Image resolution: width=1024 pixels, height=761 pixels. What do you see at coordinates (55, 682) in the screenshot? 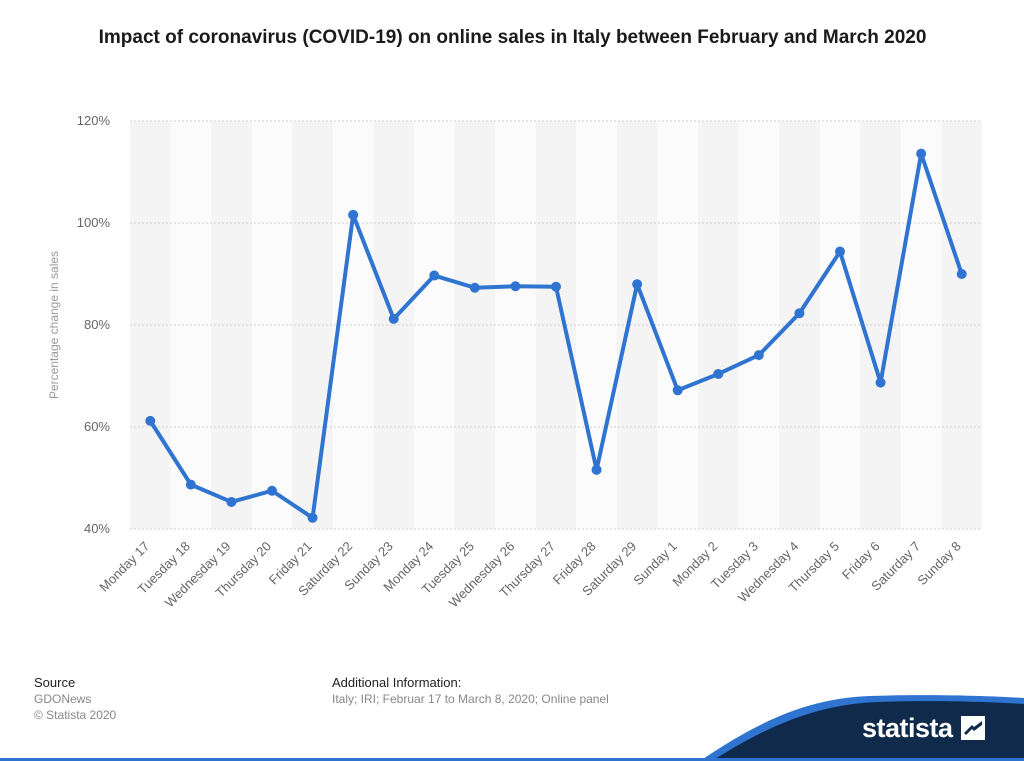
I see `source-label: Source` at bounding box center [55, 682].